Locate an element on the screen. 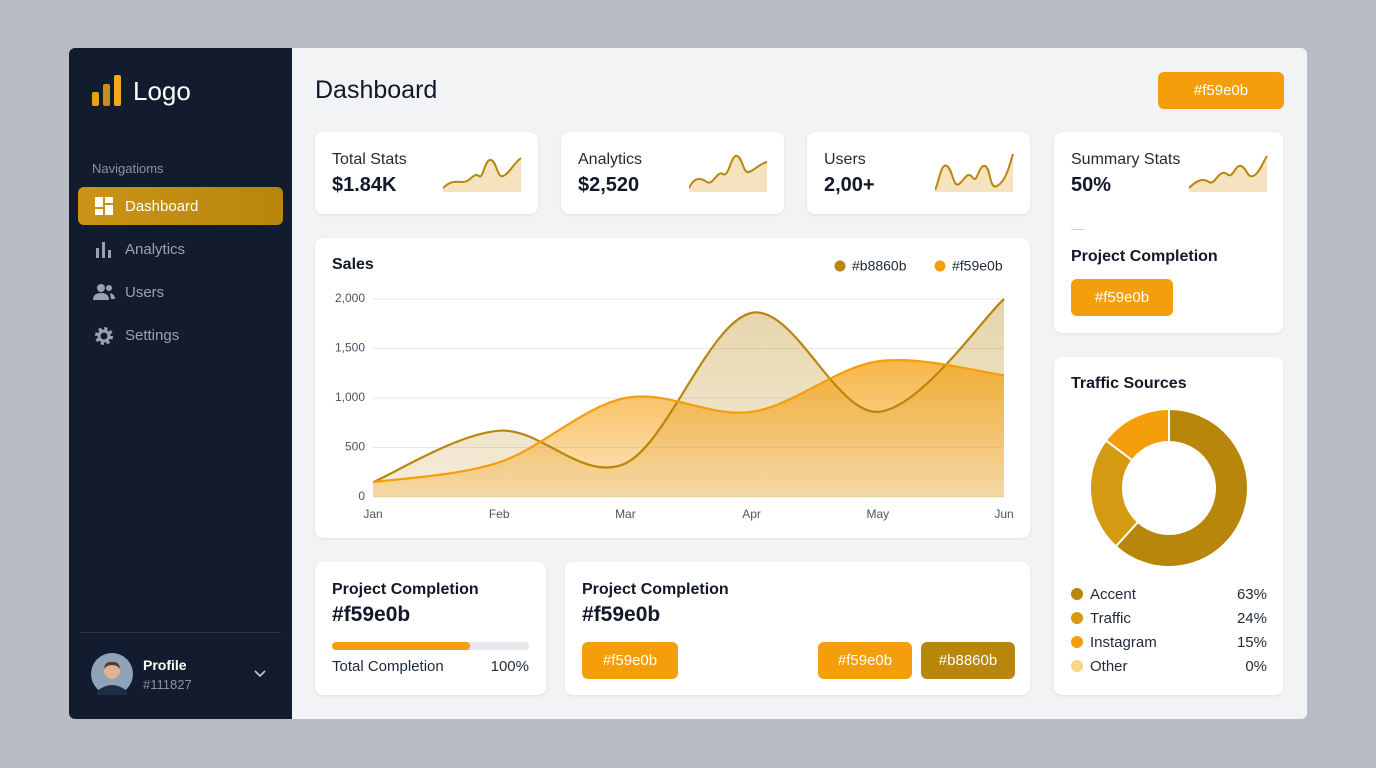  legend-value: 63% is located at coordinates (1252, 594).